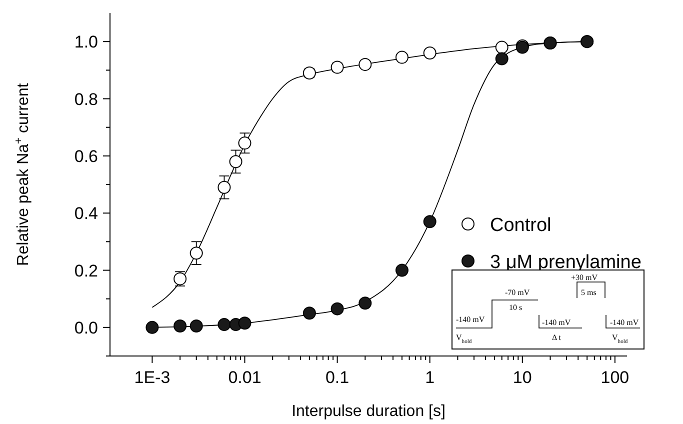  I want to click on y-tick-label: 0.0, so click(86, 328).